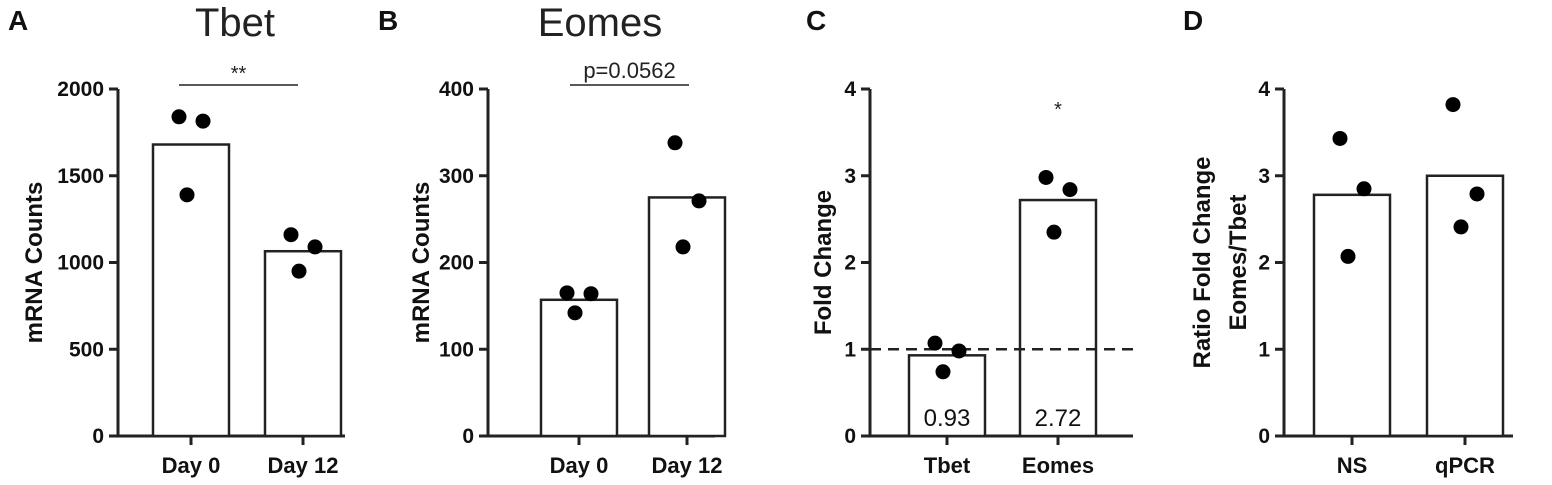 This screenshot has width=1552, height=485. I want to click on x-tick-label: Tbet, so click(947, 465).